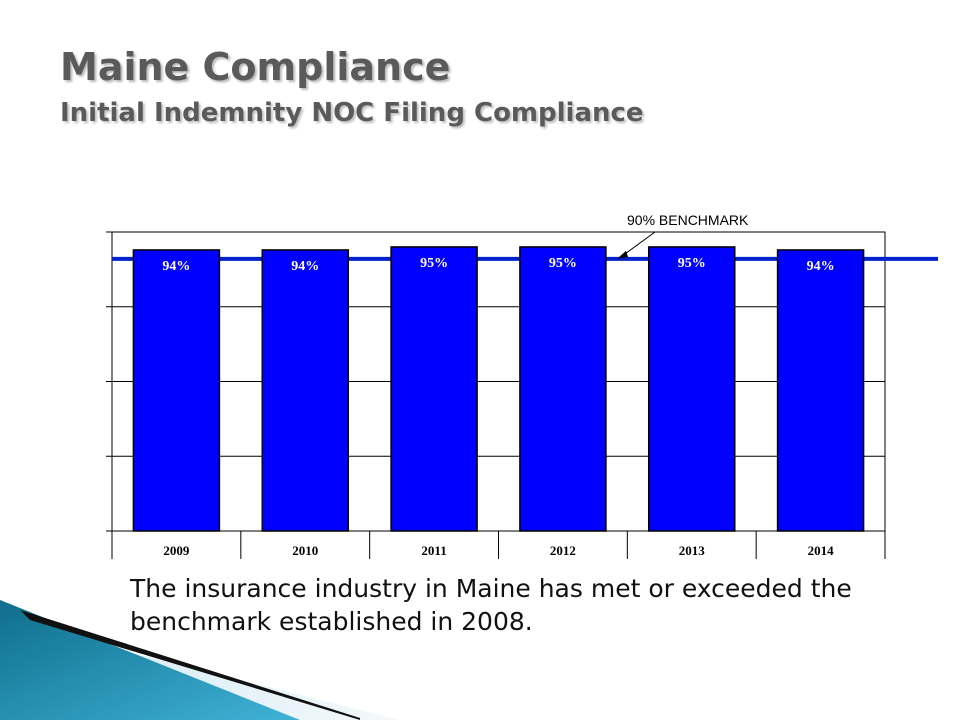 This screenshot has width=960, height=720. What do you see at coordinates (190, 665) in the screenshot?
I see `ribbon-dark` at bounding box center [190, 665].